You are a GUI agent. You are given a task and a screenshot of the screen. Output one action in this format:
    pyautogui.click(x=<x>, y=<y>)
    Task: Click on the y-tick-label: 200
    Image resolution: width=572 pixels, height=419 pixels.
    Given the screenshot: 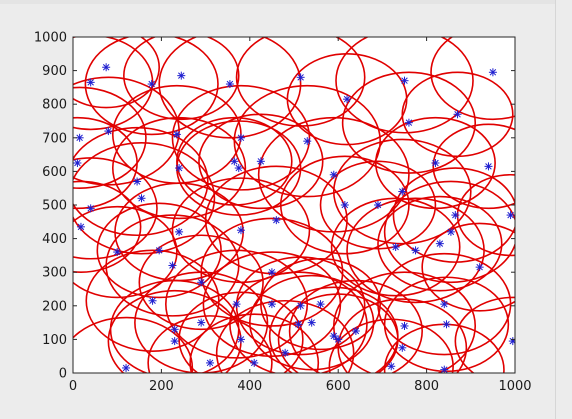 What is the action you would take?
    pyautogui.click(x=54, y=306)
    